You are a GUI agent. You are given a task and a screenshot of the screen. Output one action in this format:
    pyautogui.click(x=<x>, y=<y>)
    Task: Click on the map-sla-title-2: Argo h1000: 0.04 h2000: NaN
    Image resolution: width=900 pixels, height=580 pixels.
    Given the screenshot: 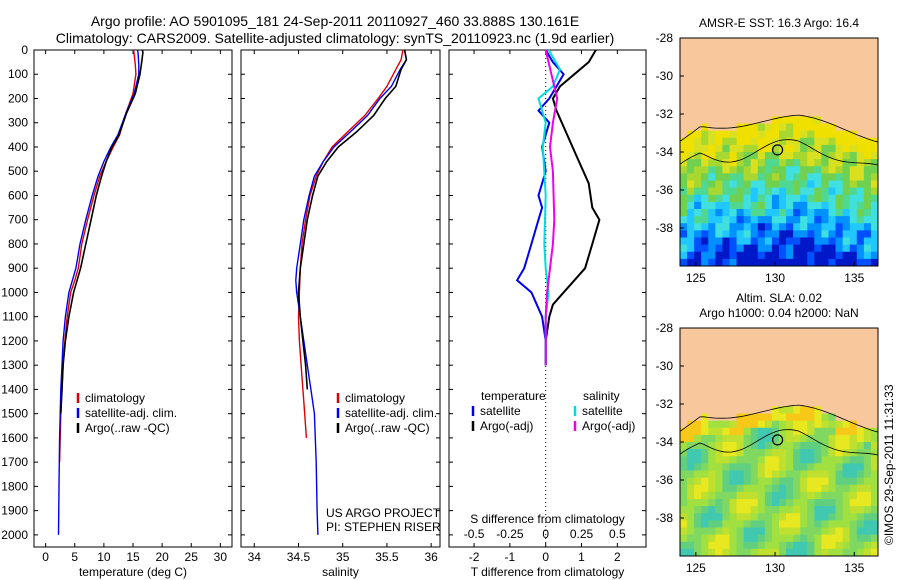 What is the action you would take?
    pyautogui.click(x=778, y=313)
    